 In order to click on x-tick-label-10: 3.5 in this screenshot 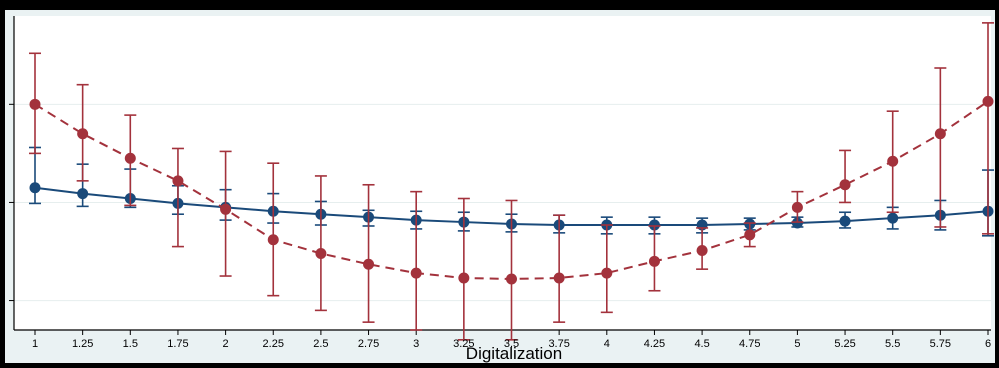, I will do `click(511, 344)`.